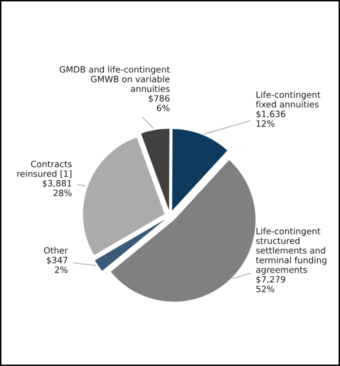 The height and width of the screenshot is (366, 340). I want to click on slice-label: GMDB and life-contingent GMWB on variable annuities, so click(115, 79).